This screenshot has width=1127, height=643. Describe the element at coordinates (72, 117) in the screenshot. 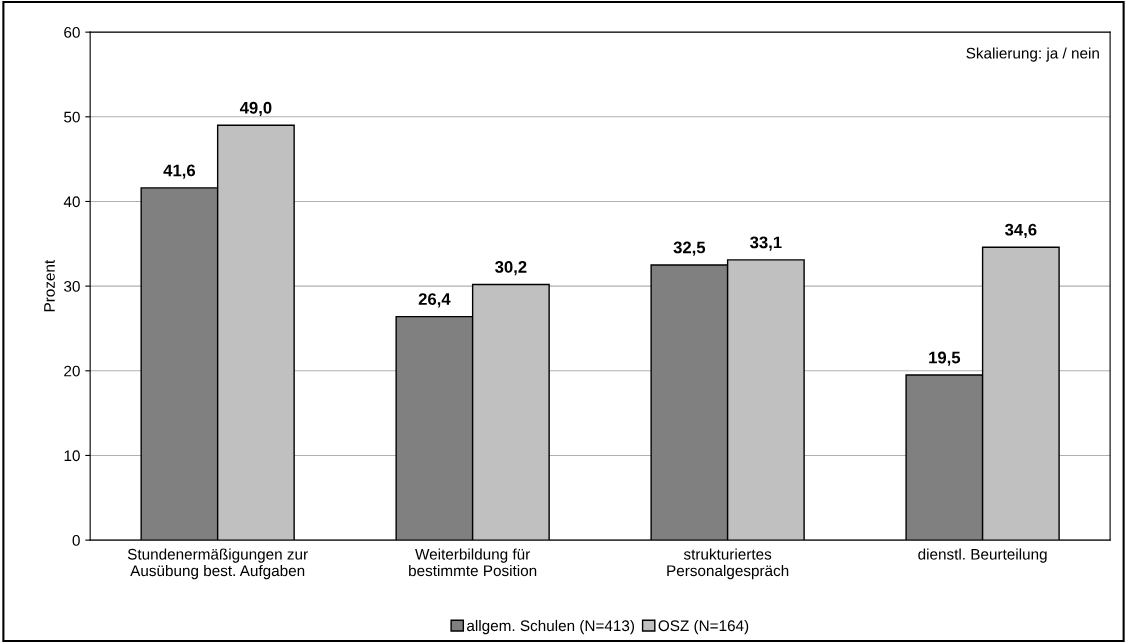

I see `y-tick-label: 50` at that location.